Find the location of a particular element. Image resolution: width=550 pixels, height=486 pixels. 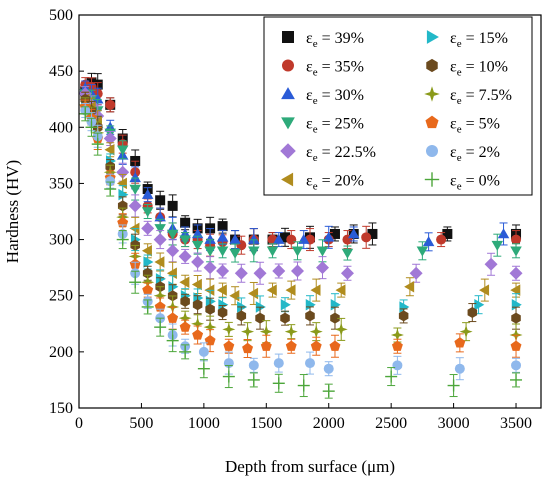

legend-label-rest: = 10% is located at coordinates (485, 67).